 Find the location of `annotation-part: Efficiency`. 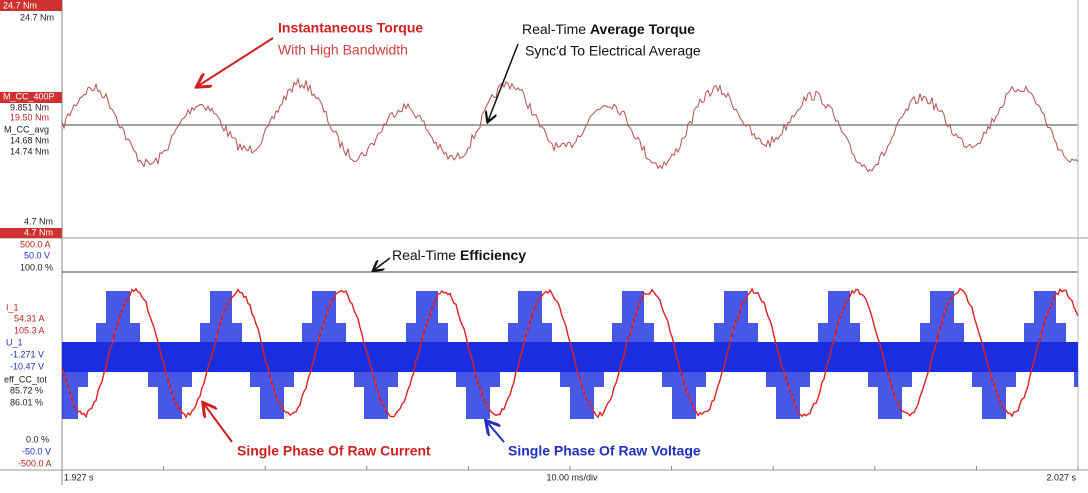

annotation-part: Efficiency is located at coordinates (493, 255).